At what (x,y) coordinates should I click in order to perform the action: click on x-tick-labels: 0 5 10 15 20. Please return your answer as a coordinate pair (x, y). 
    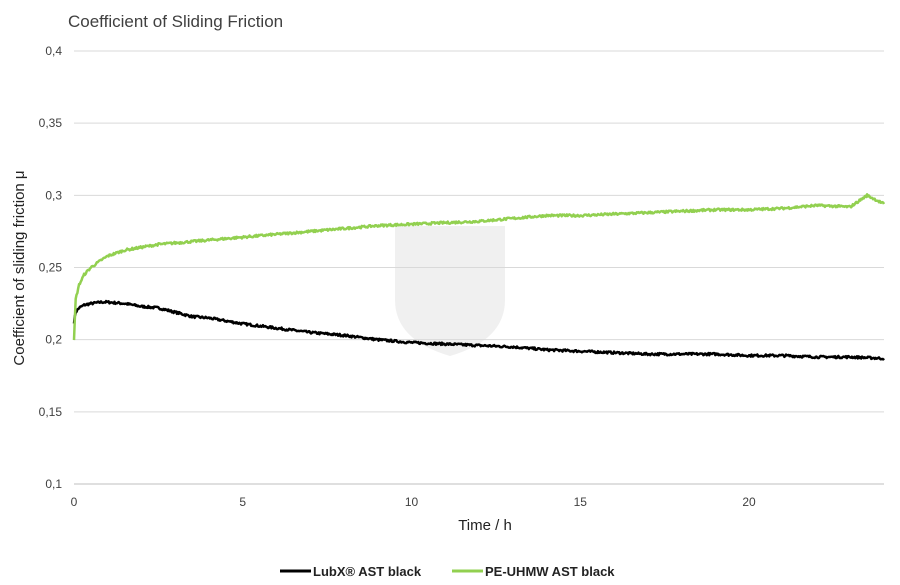
    Looking at the image, I should click on (413, 502).